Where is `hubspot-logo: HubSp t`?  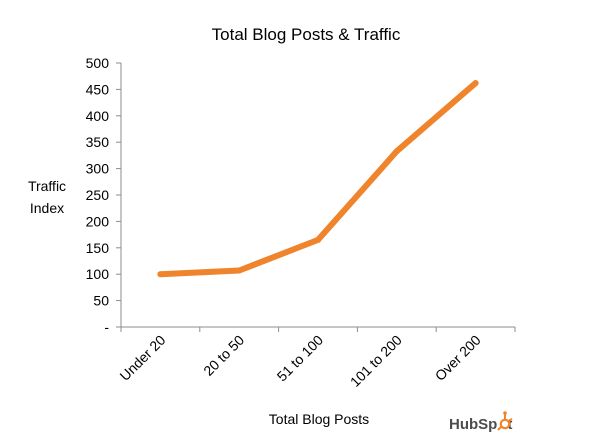 hubspot-logo: HubSp t is located at coordinates (481, 422).